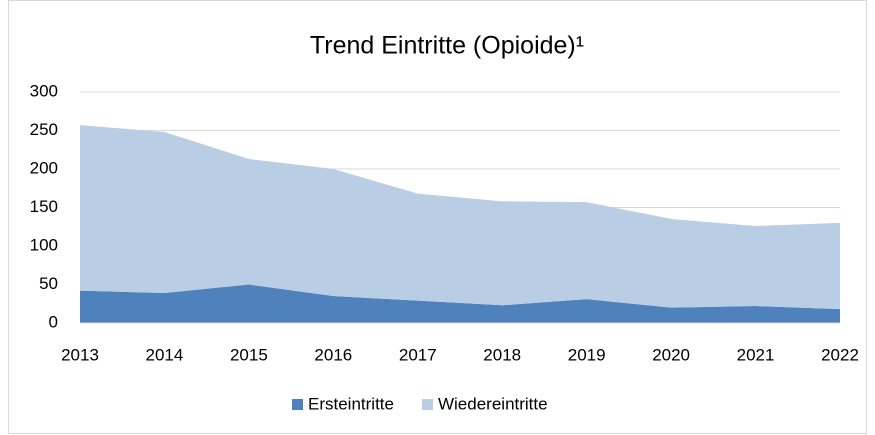  I want to click on x-tick-label: 2021, so click(756, 354).